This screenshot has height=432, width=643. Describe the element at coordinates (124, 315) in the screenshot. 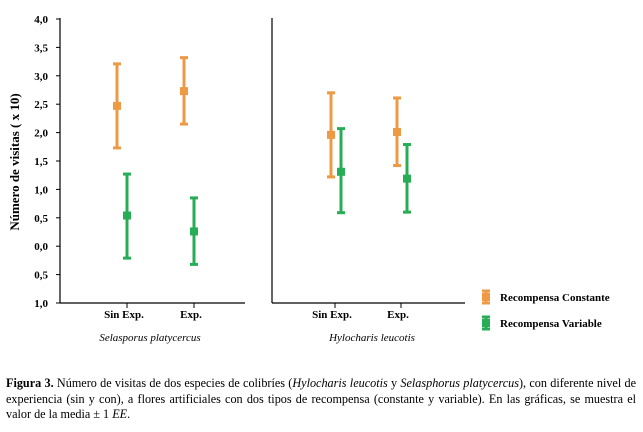

I see `left-x-tick-label: Sin Exp.` at that location.